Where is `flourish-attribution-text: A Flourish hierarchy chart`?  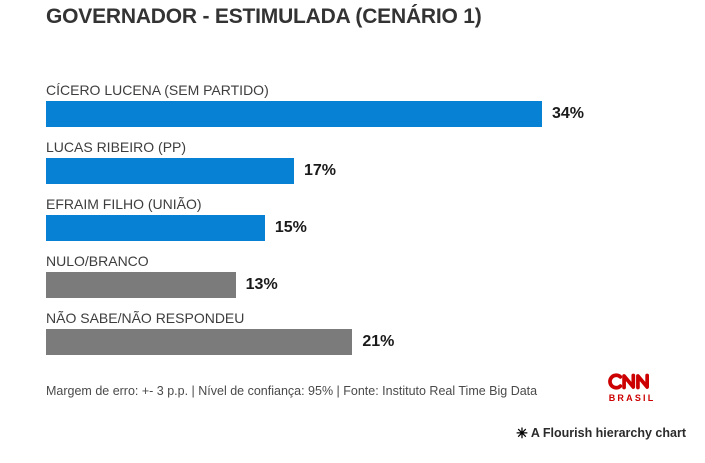
flourish-attribution-text: A Flourish hierarchy chart is located at coordinates (608, 433).